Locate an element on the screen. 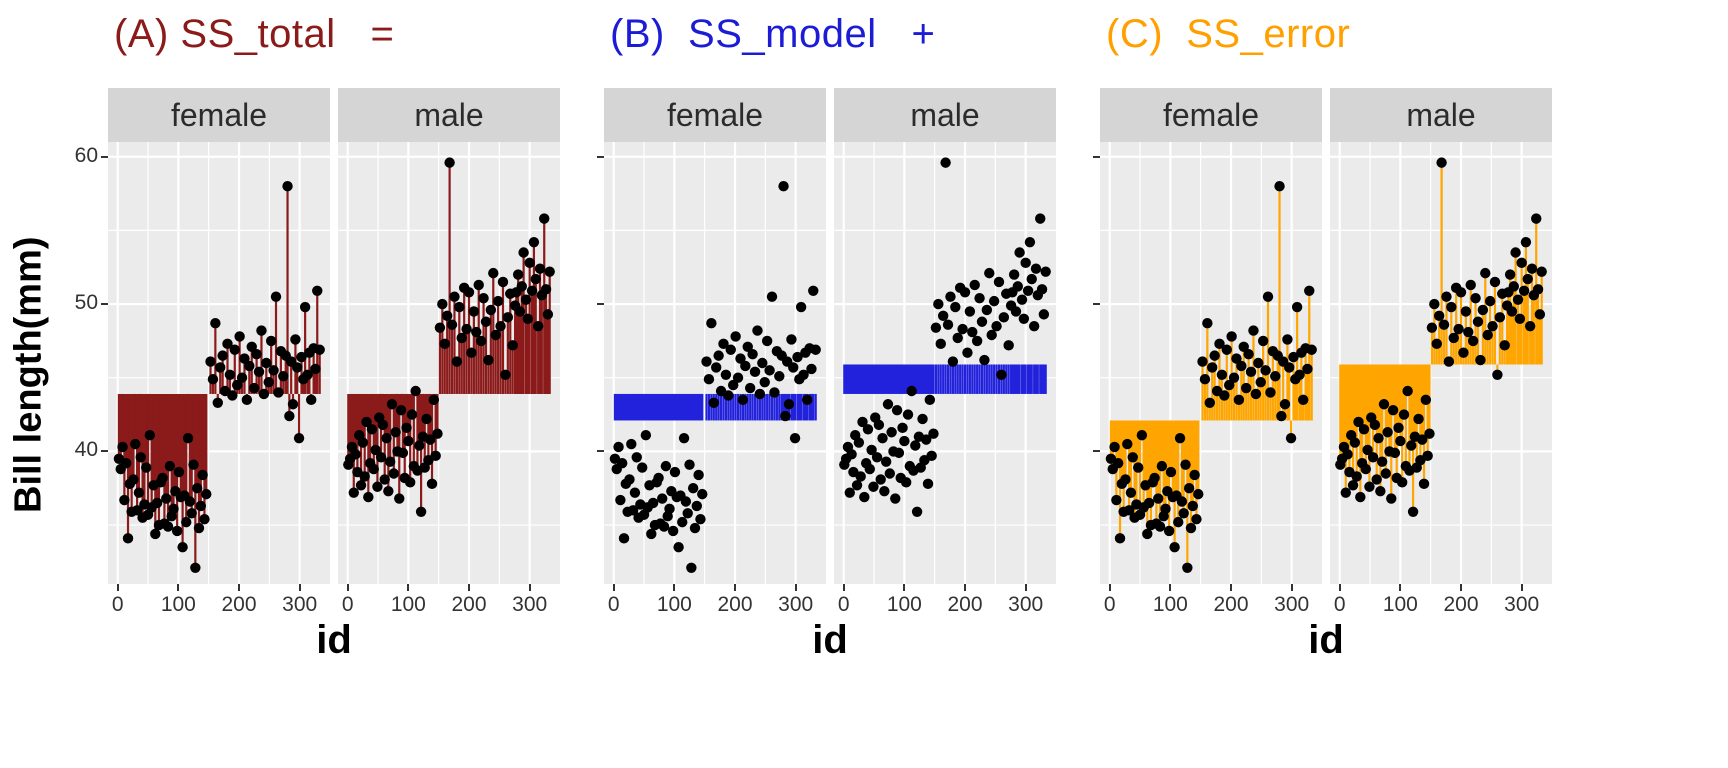 Image resolution: width=1728 pixels, height=768 pixels. x-tick-label: 100 is located at coordinates (674, 604).